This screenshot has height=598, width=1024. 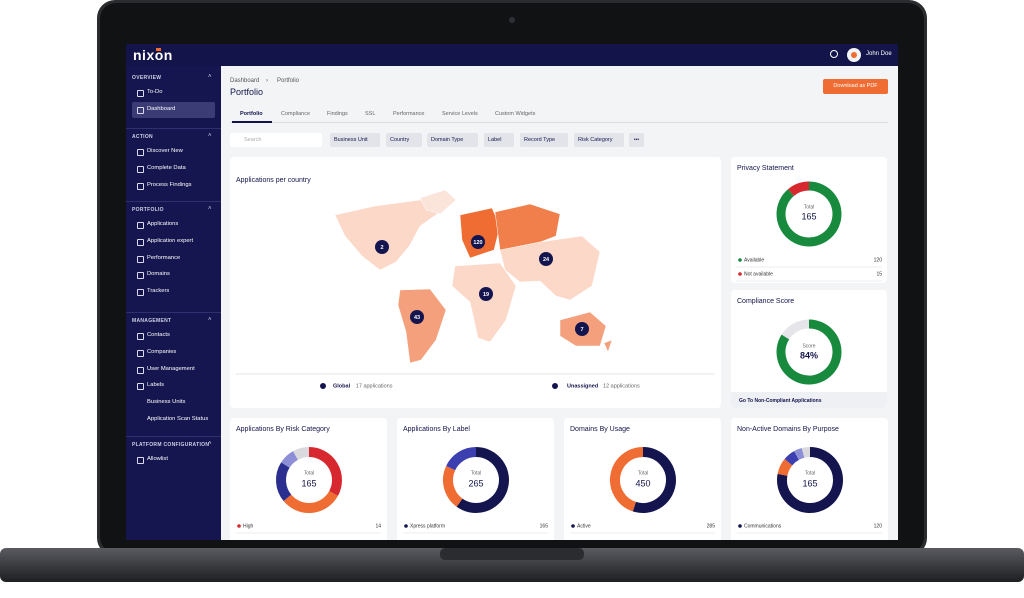 What do you see at coordinates (247, 92) in the screenshot?
I see `page-title: Portfolio` at bounding box center [247, 92].